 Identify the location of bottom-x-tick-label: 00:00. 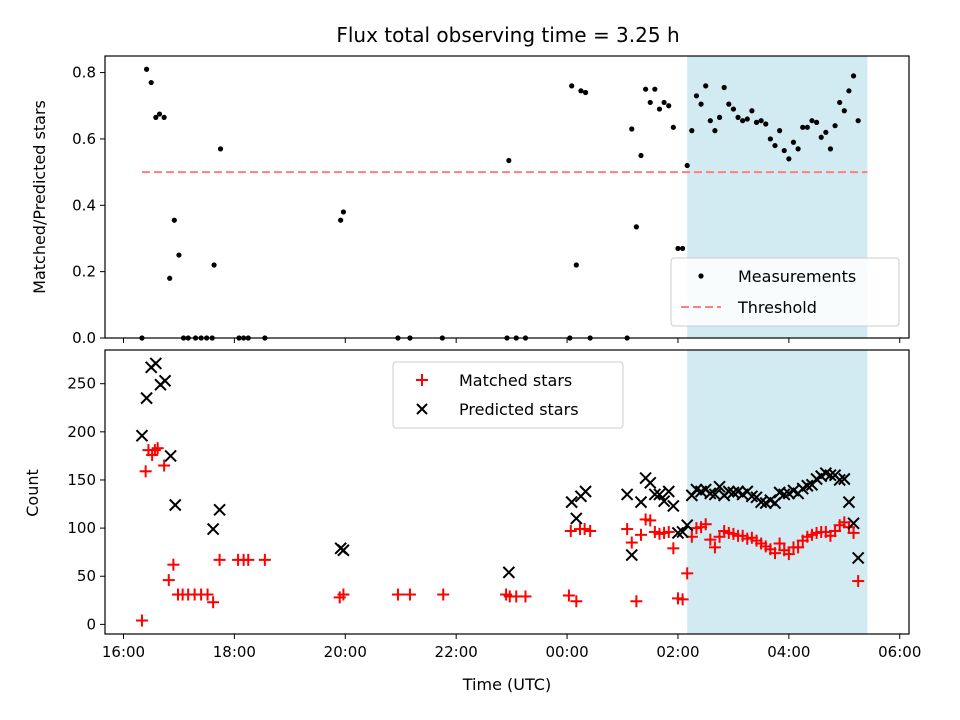
(566, 652).